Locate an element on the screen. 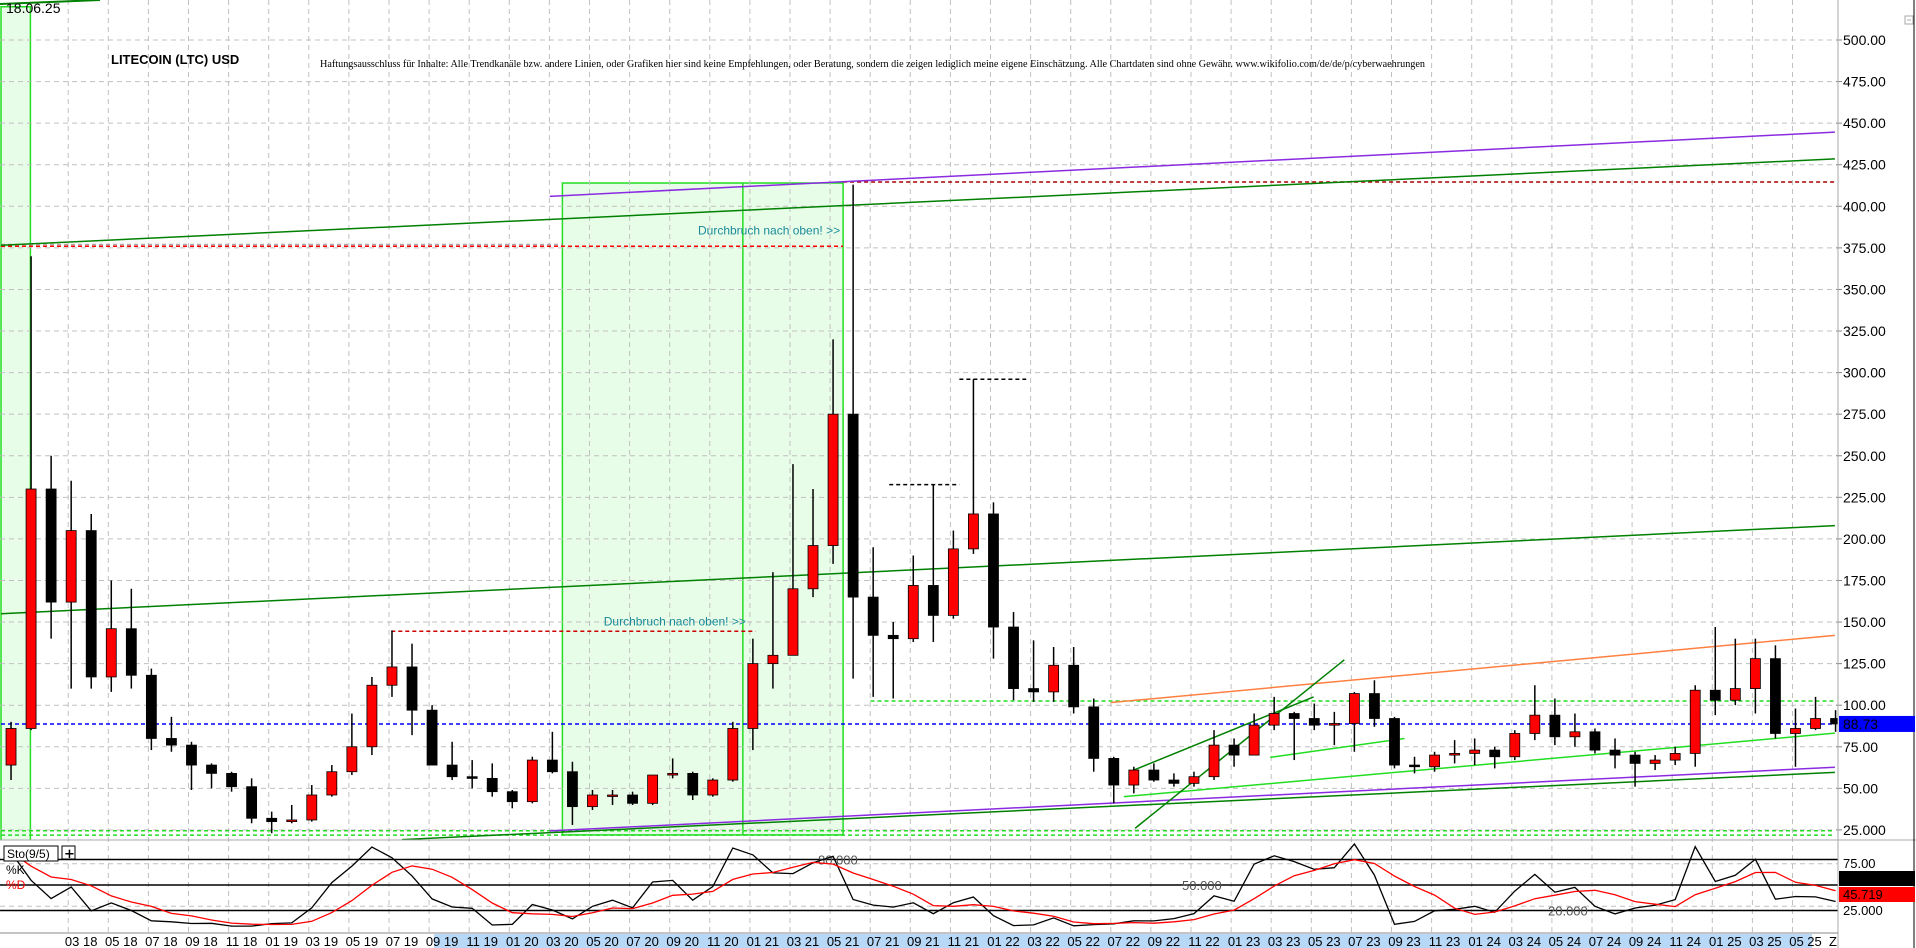 Image resolution: width=1916 pixels, height=948 pixels. x-tick-label: 01 24 is located at coordinates (1484, 941).